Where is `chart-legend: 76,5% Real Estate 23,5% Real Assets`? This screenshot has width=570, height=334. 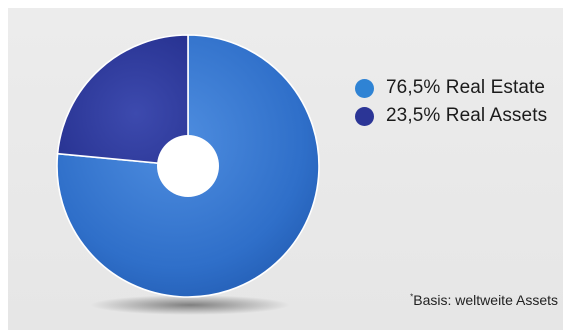
chart-legend: 76,5% Real Estate 23,5% Real Assets is located at coordinates (451, 102).